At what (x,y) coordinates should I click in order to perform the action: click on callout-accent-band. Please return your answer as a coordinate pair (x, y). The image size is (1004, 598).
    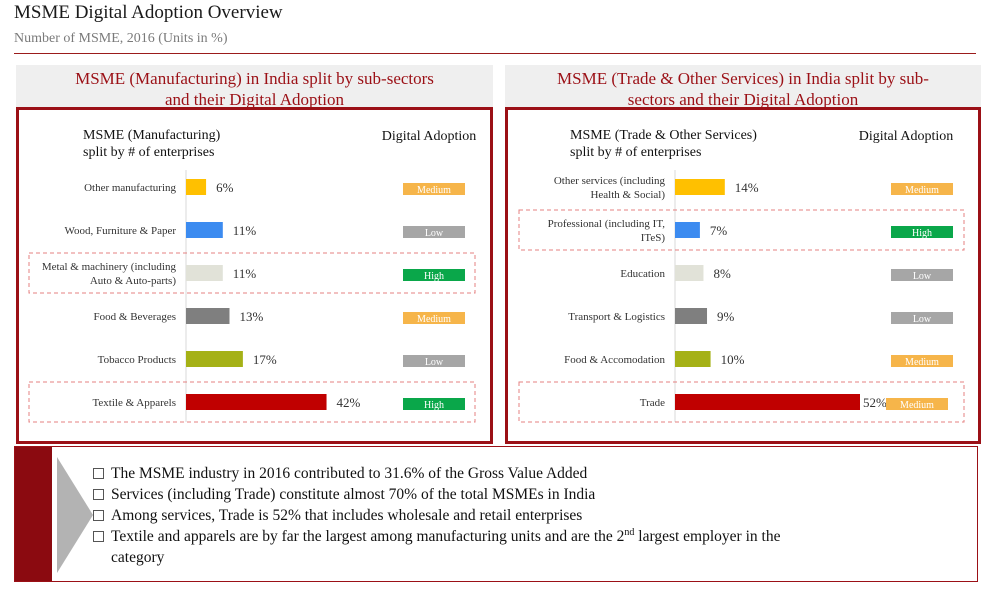
    Looking at the image, I should click on (33, 514).